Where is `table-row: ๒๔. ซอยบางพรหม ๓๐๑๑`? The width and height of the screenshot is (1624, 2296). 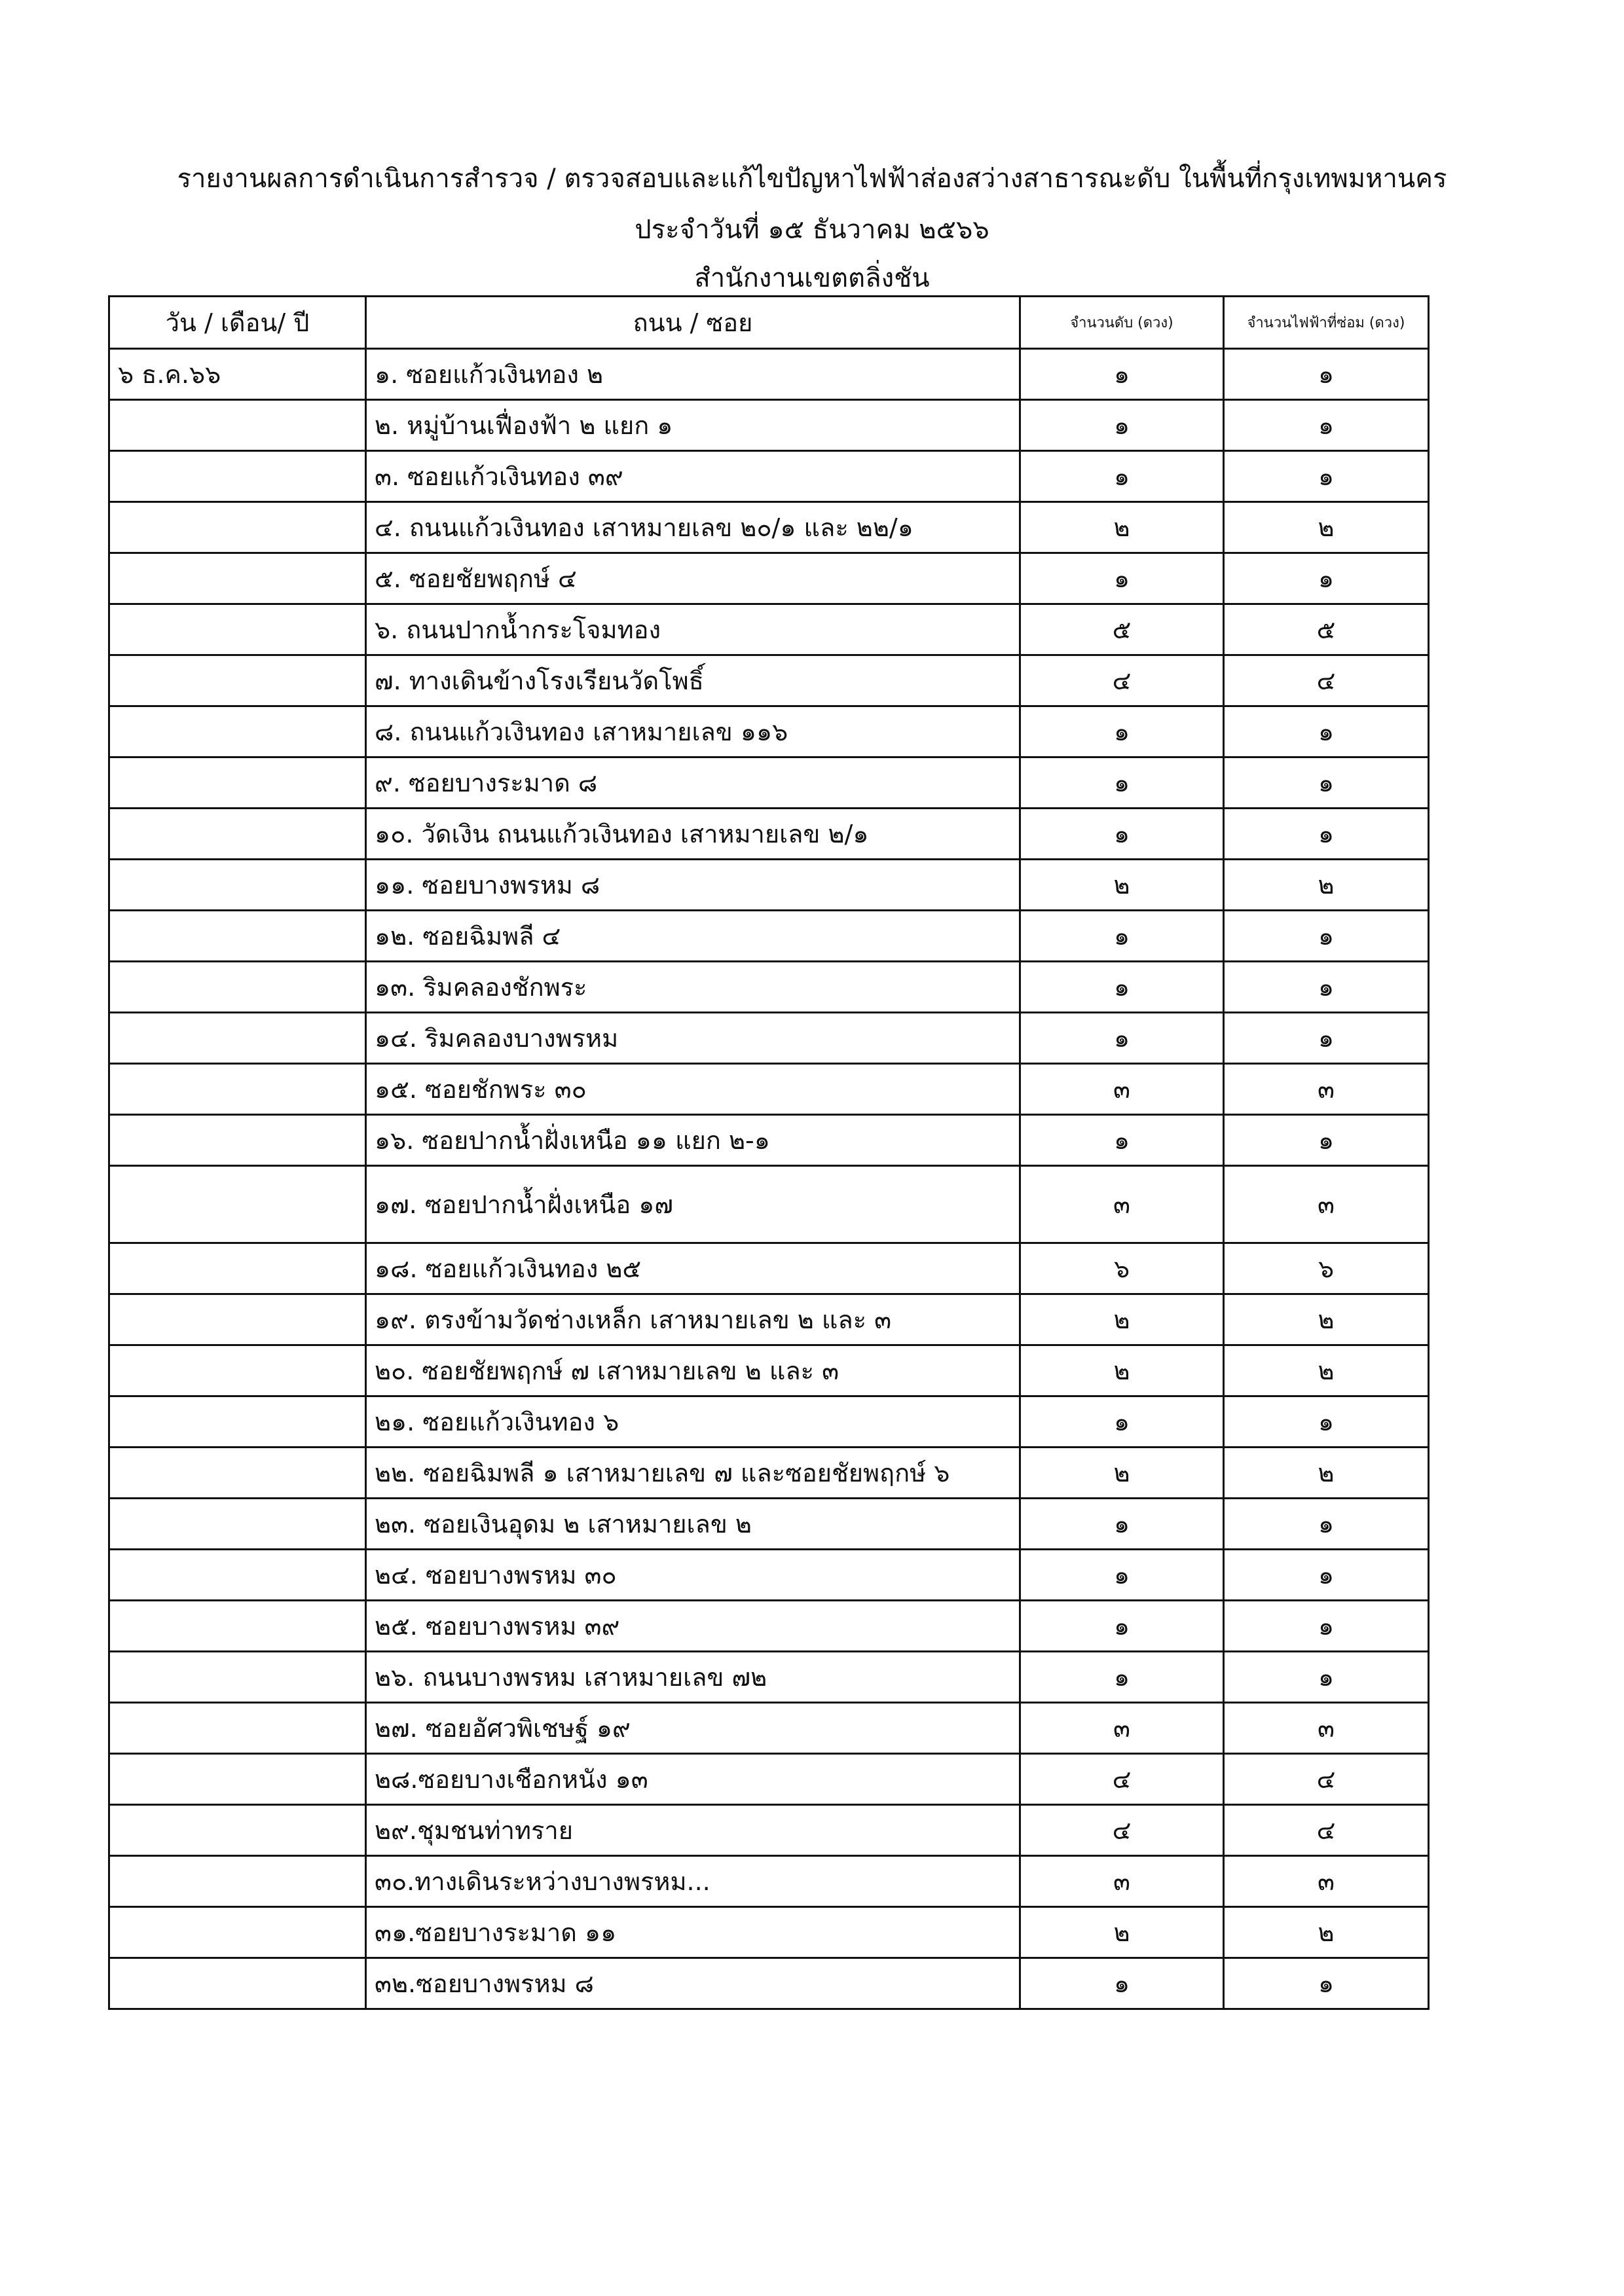
table-row: ๒๔. ซอยบางพรหม ๓๐๑๑ is located at coordinates (769, 1574).